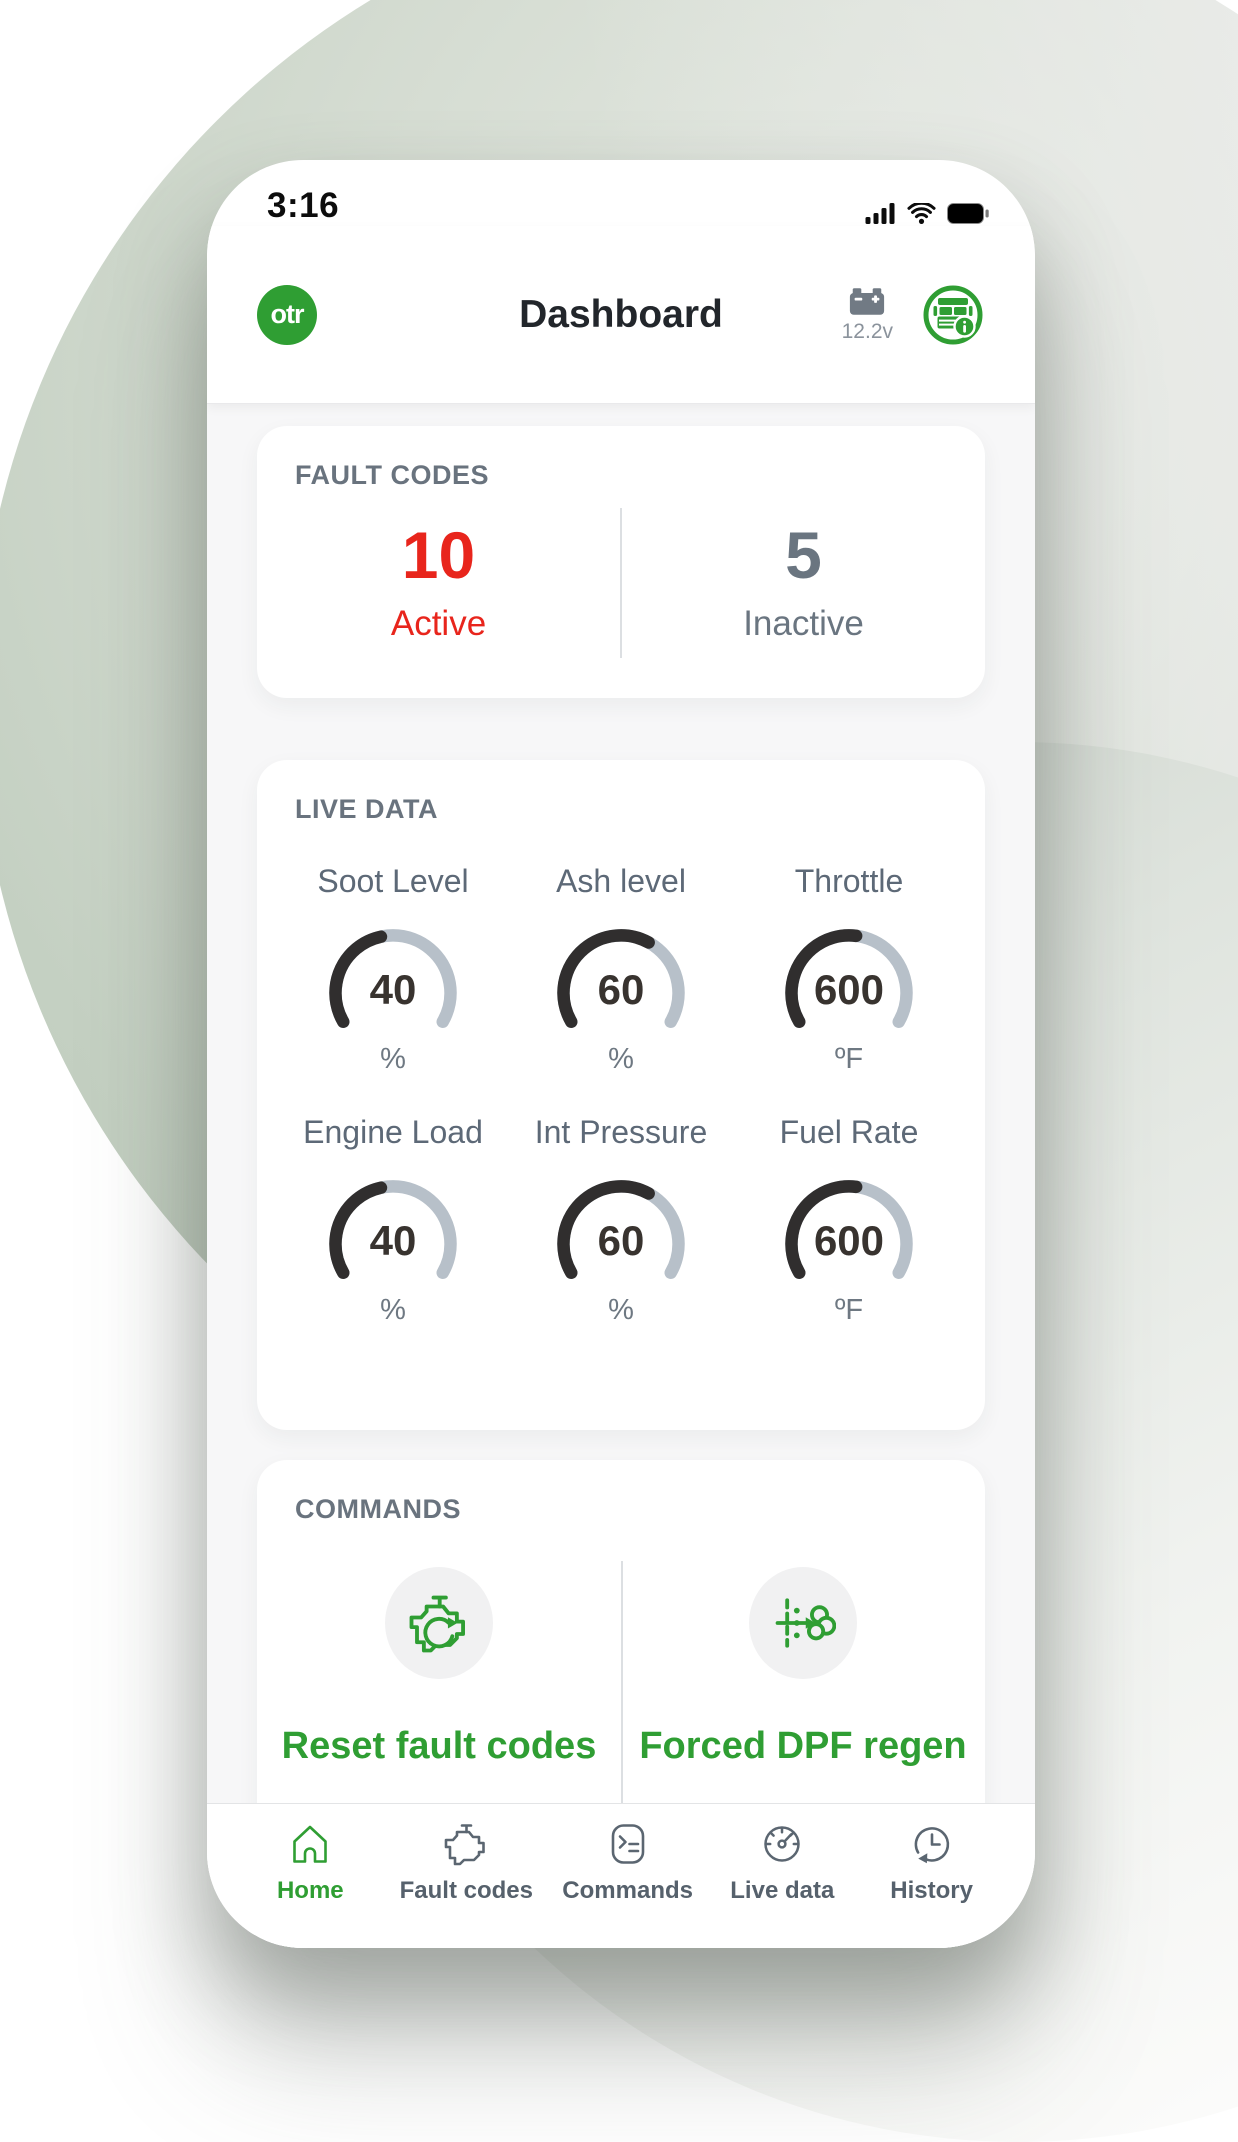 This screenshot has height=2142, width=1238. I want to click on reset-fault-codes-button: Reset fault codes, so click(439, 1667).